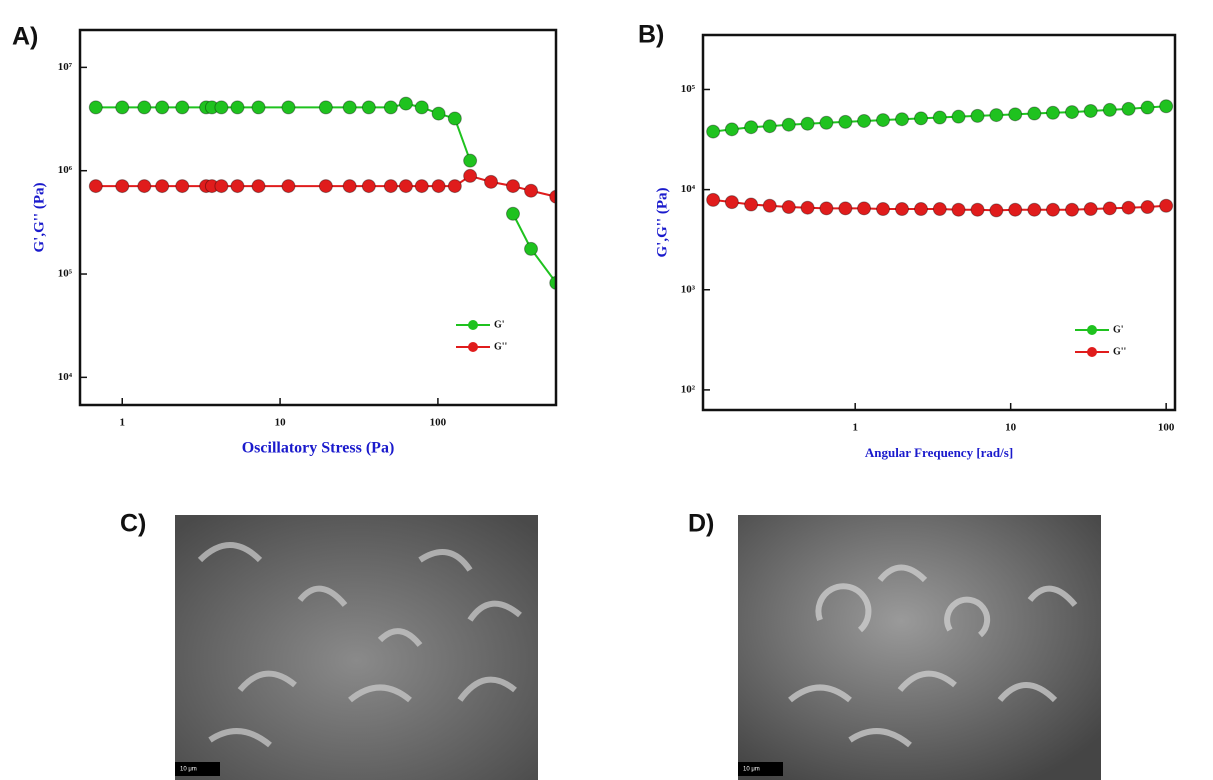 The height and width of the screenshot is (780, 1213). I want to click on series-line, so click(325, 193).